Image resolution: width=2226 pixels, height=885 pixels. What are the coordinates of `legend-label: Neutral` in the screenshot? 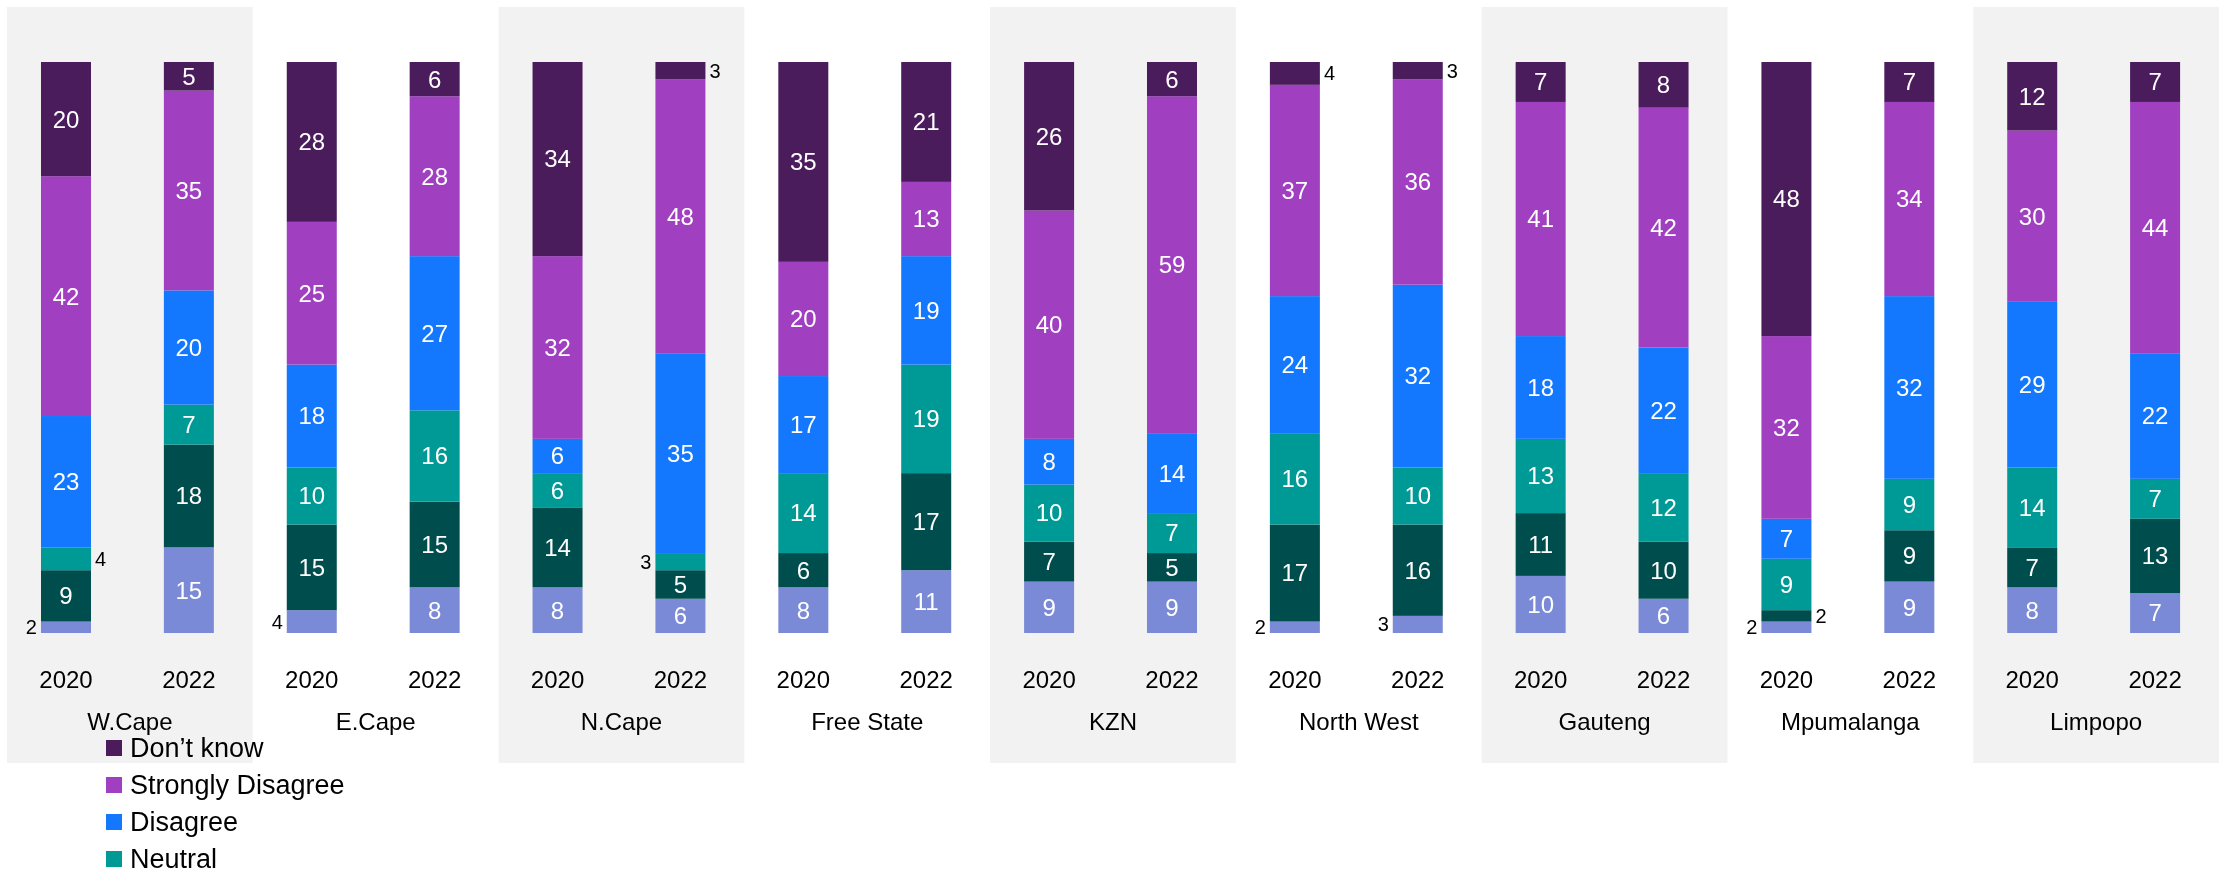 It's located at (174, 859).